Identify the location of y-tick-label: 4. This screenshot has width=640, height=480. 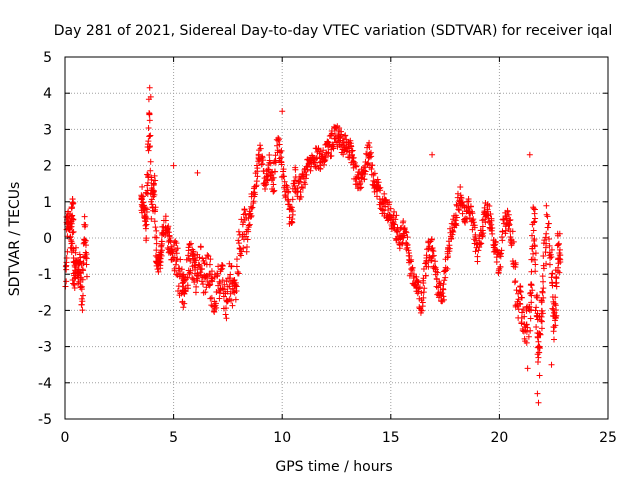
(47, 94).